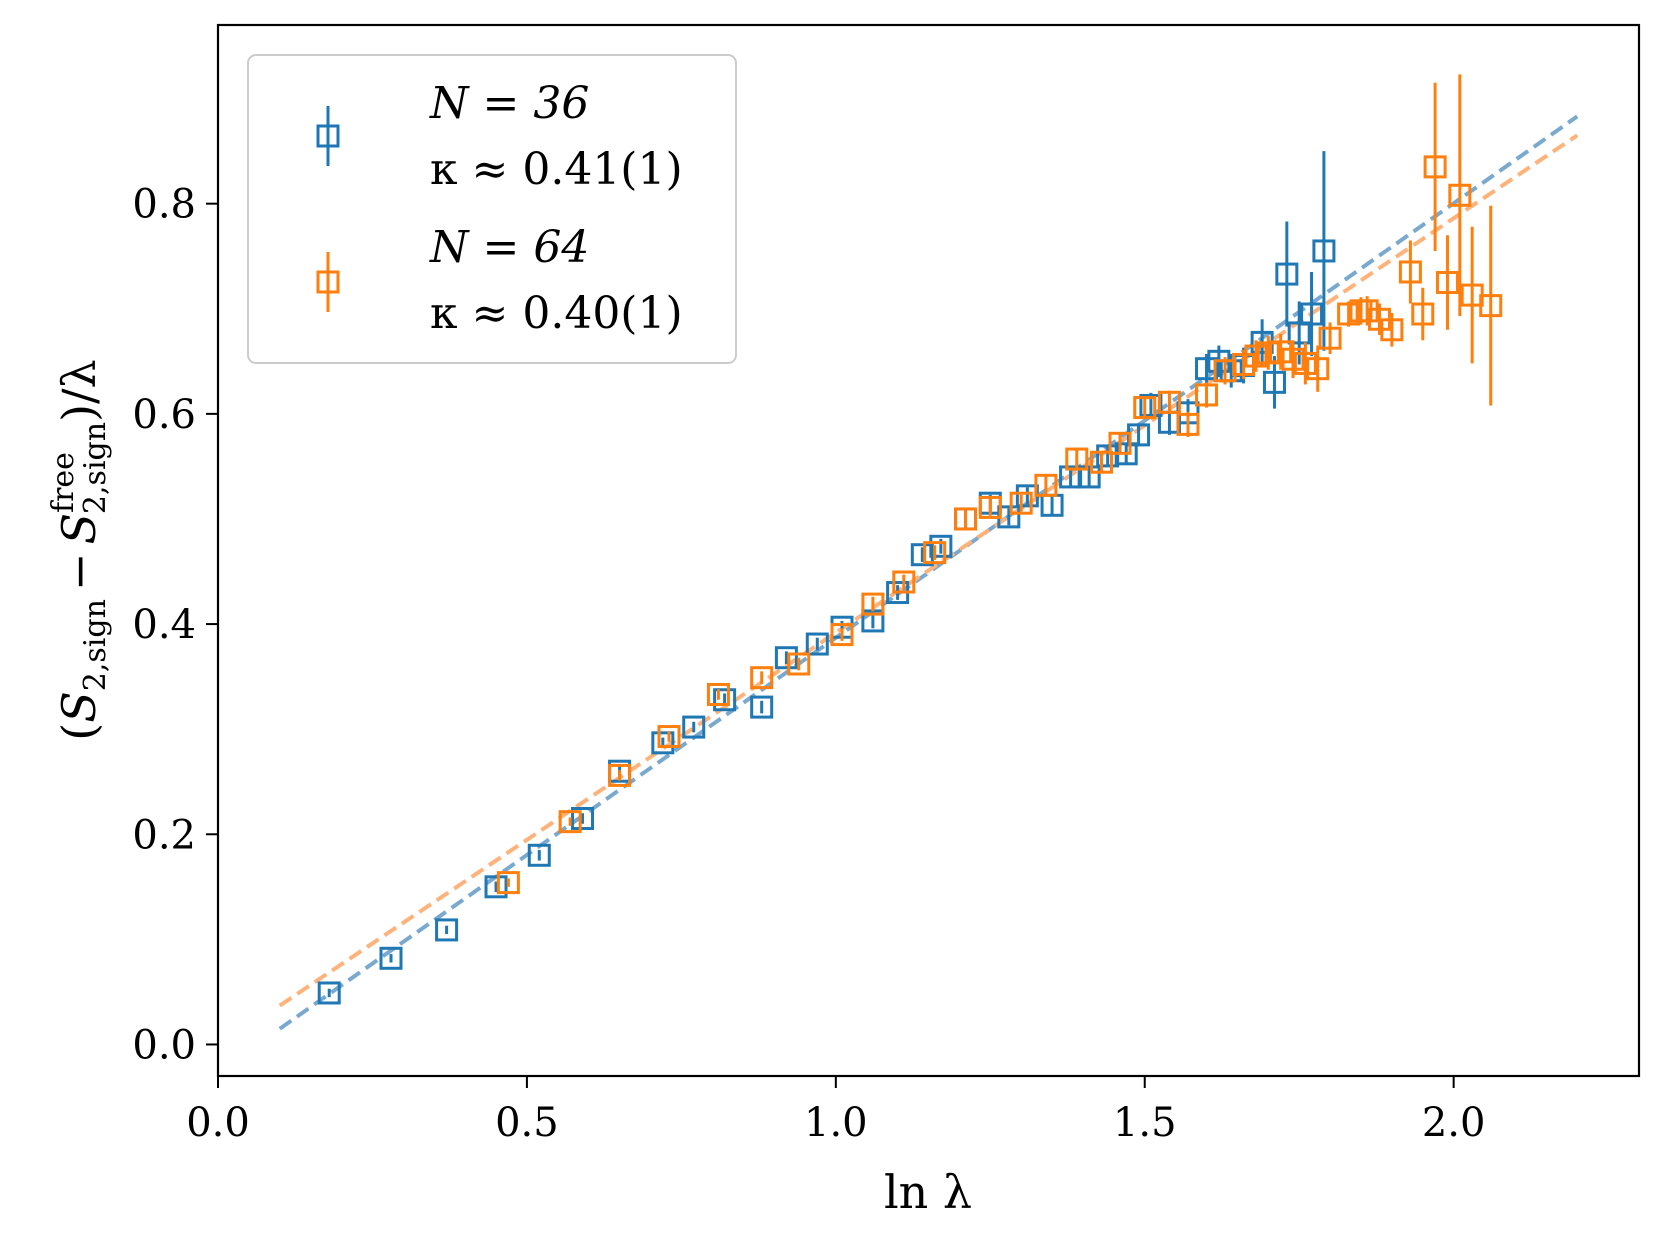 This screenshot has width=1660, height=1245. Describe the element at coordinates (164, 625) in the screenshot. I see `y-tick-label-2: 0.4` at that location.